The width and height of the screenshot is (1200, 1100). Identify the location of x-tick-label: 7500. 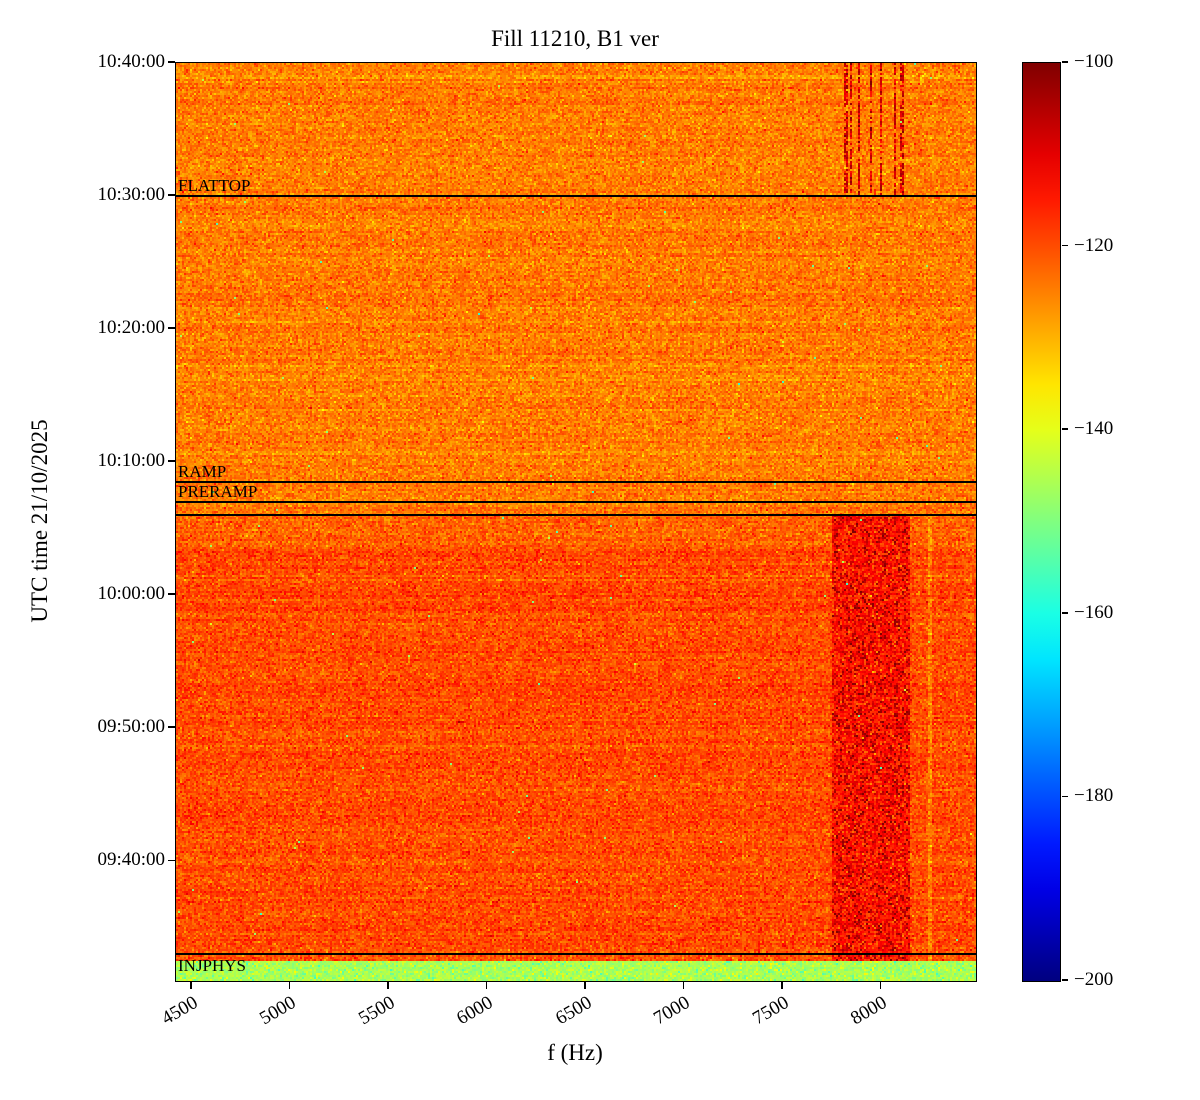
(770, 1011).